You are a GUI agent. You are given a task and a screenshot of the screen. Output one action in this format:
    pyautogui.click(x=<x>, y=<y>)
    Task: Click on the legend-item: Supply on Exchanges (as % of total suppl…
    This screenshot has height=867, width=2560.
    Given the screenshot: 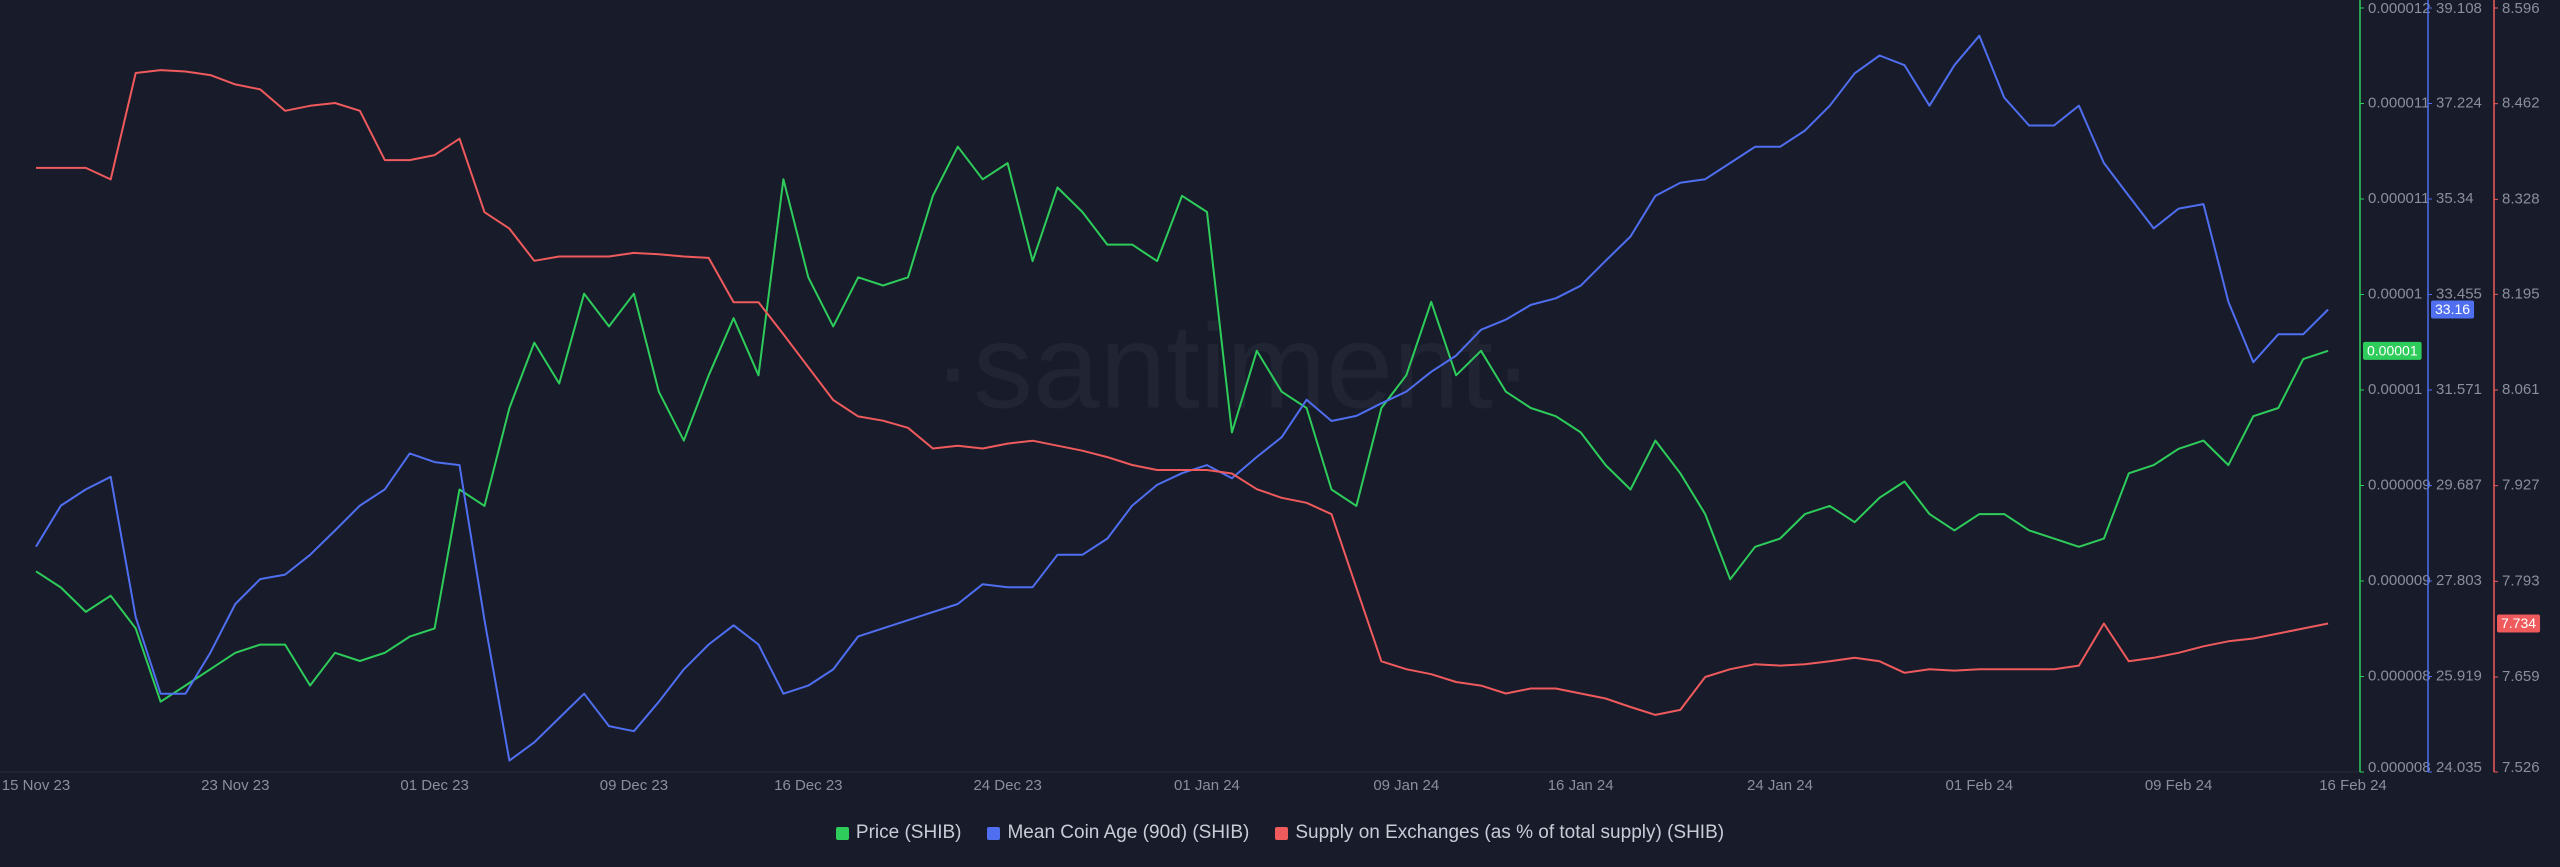 What is the action you would take?
    pyautogui.click(x=1499, y=833)
    